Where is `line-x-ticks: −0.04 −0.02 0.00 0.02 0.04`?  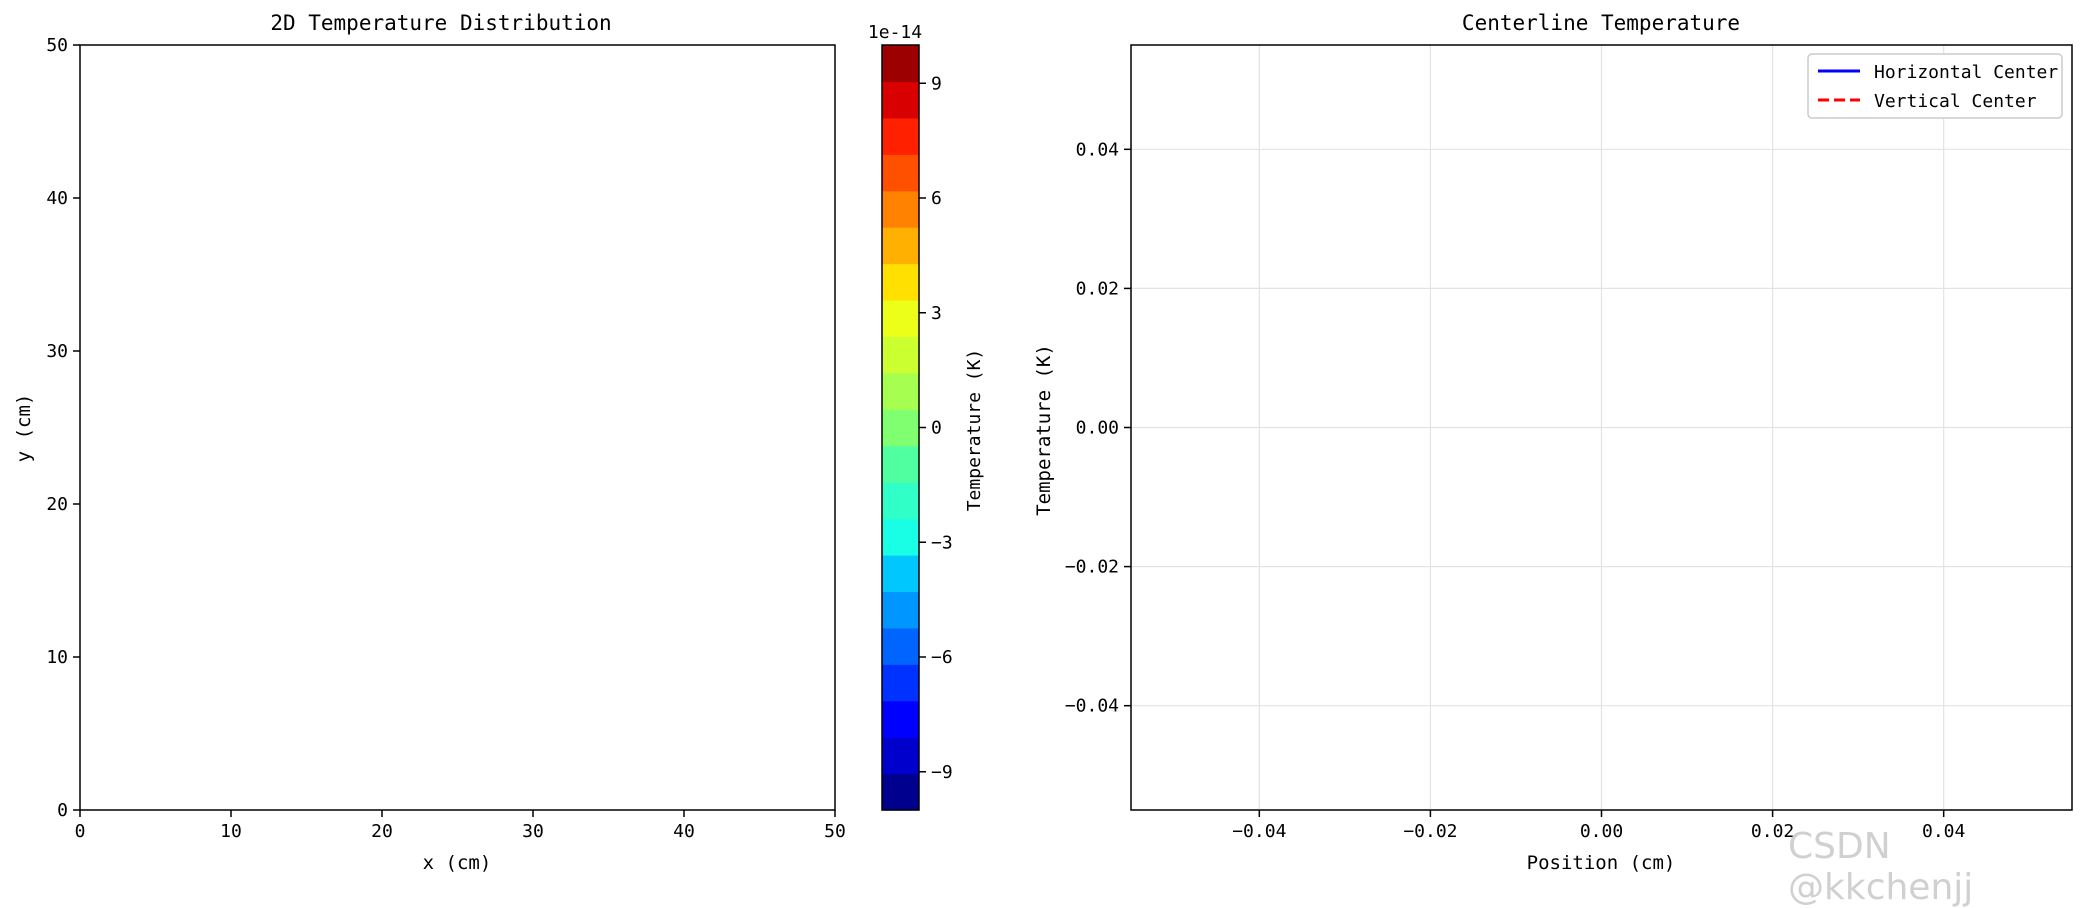
line-x-ticks: −0.04 −0.02 0.00 0.02 0.04 is located at coordinates (1598, 826).